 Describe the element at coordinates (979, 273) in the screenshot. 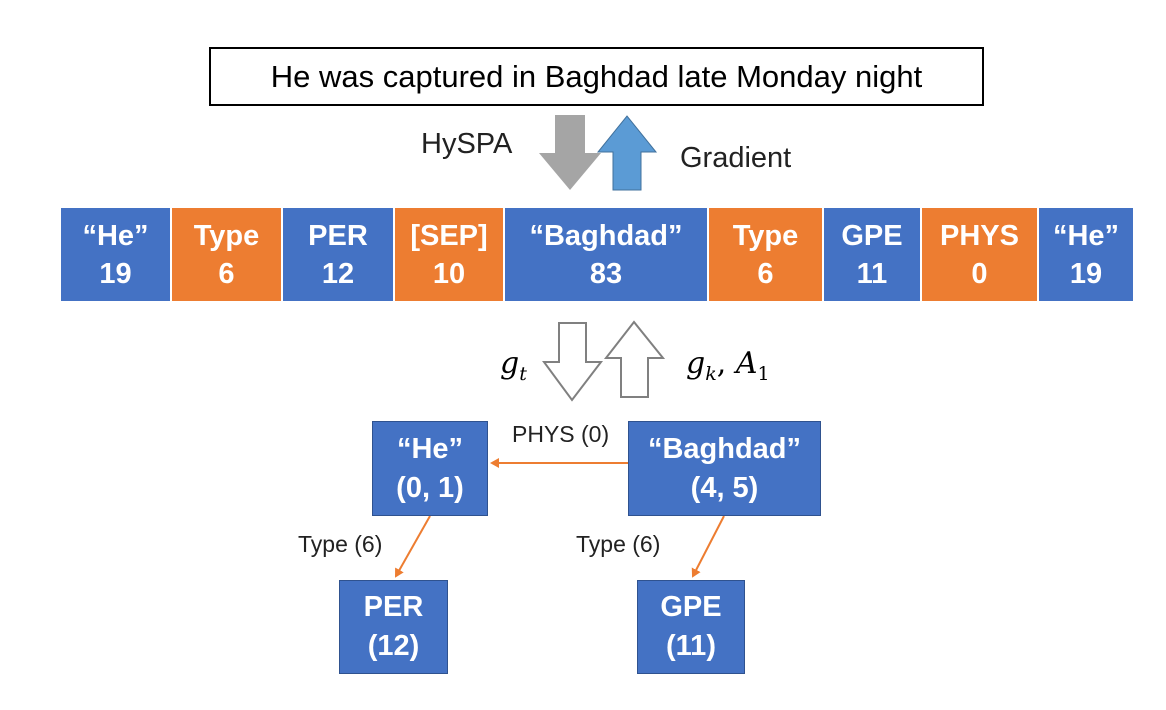

I see `seq-token-id: 0` at that location.